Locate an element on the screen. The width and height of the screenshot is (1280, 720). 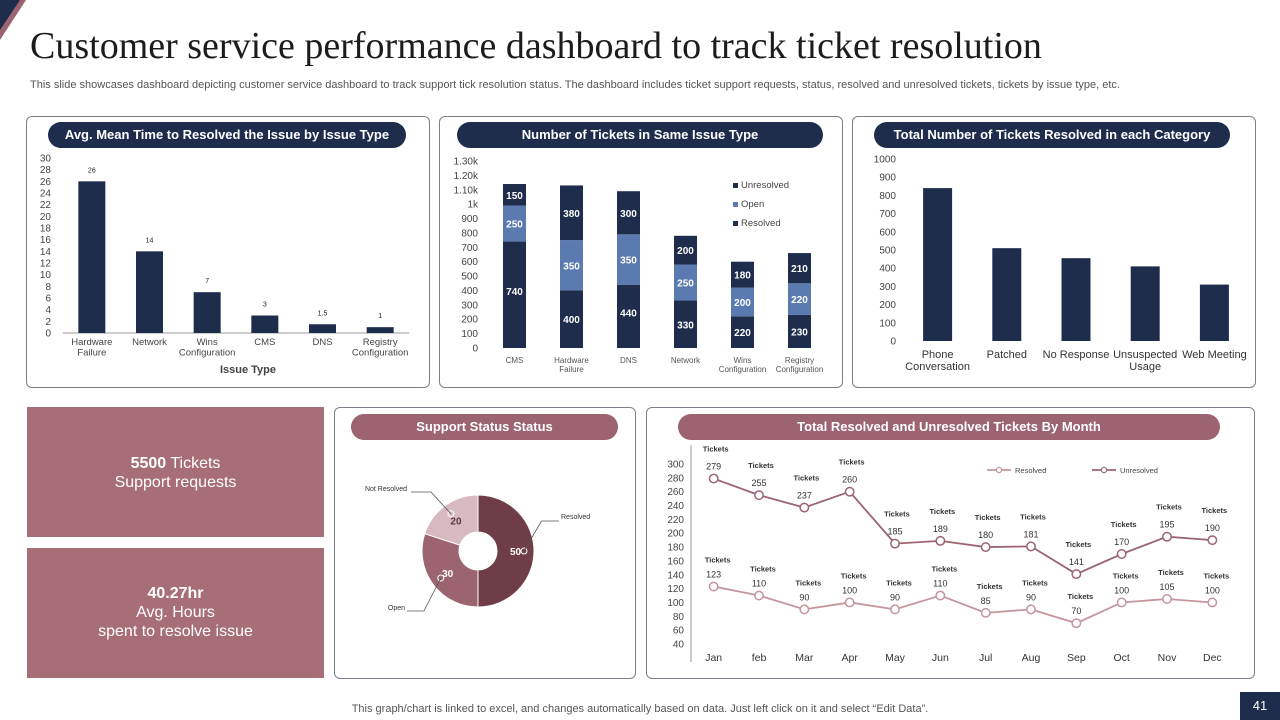
point-value-label: 185 is located at coordinates (894, 532).